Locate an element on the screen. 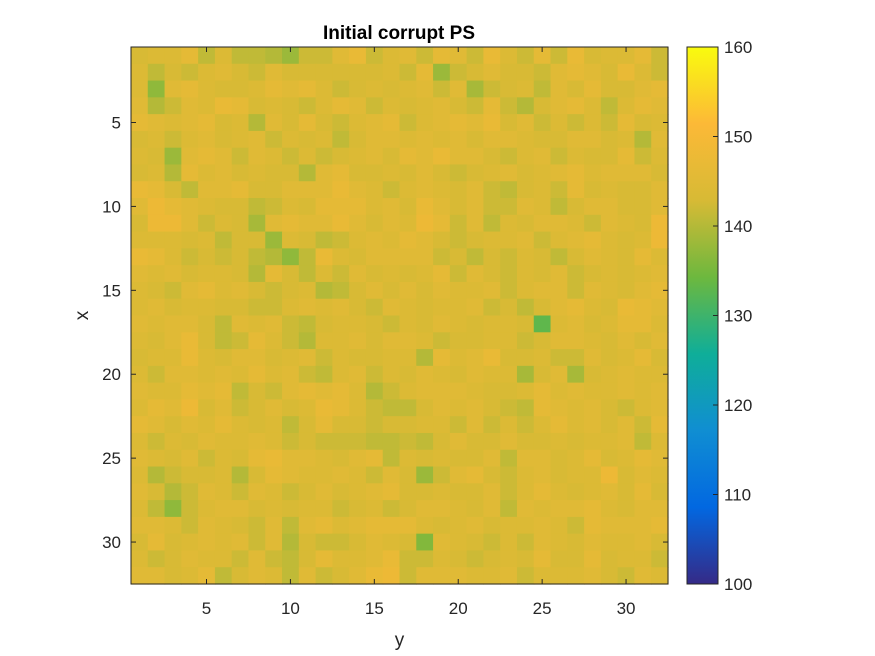 Image resolution: width=875 pixels, height=656 pixels. x-tick-label: 25 is located at coordinates (542, 608).